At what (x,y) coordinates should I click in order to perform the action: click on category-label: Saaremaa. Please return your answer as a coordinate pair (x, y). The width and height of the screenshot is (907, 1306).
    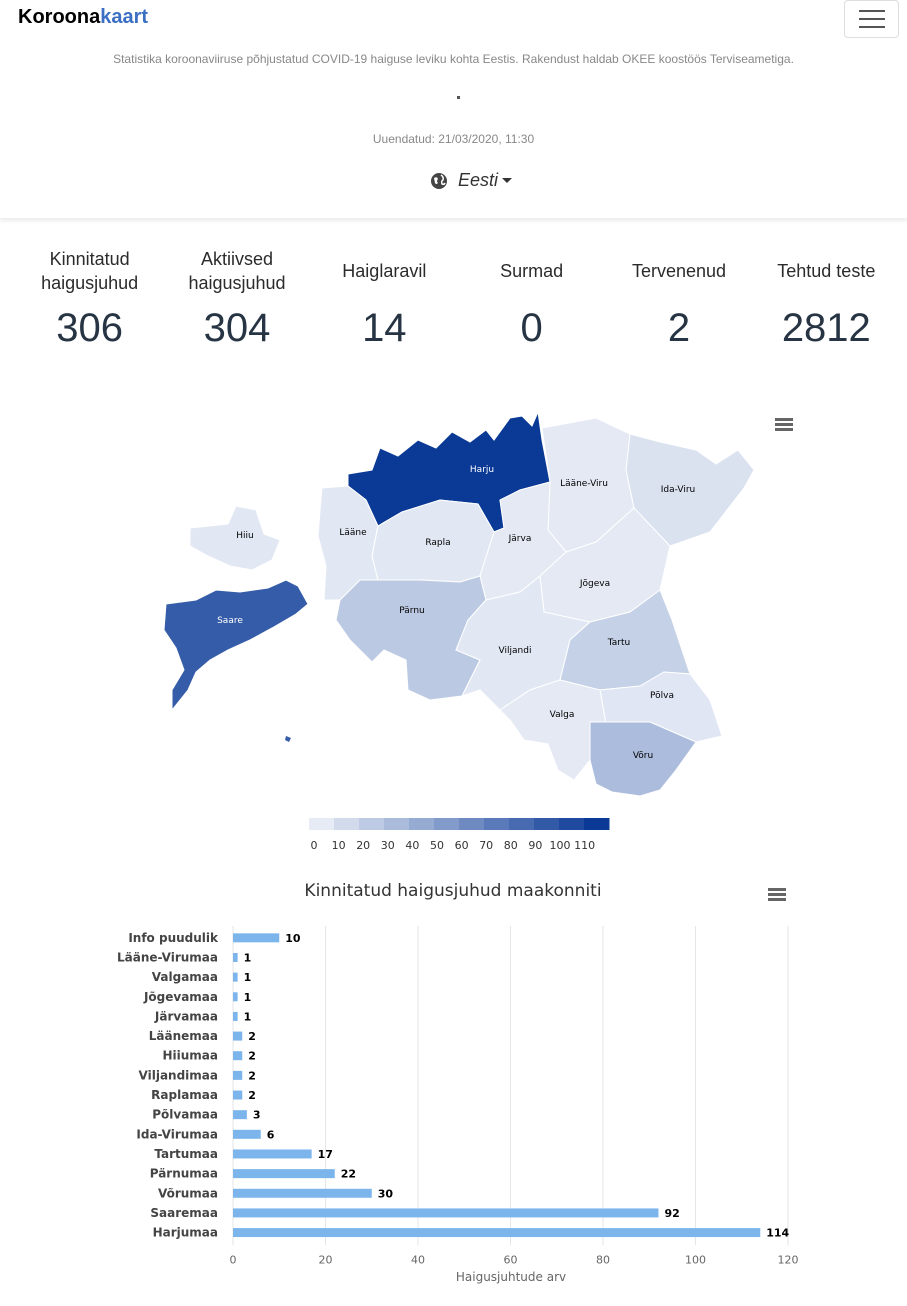
    Looking at the image, I should click on (184, 1213).